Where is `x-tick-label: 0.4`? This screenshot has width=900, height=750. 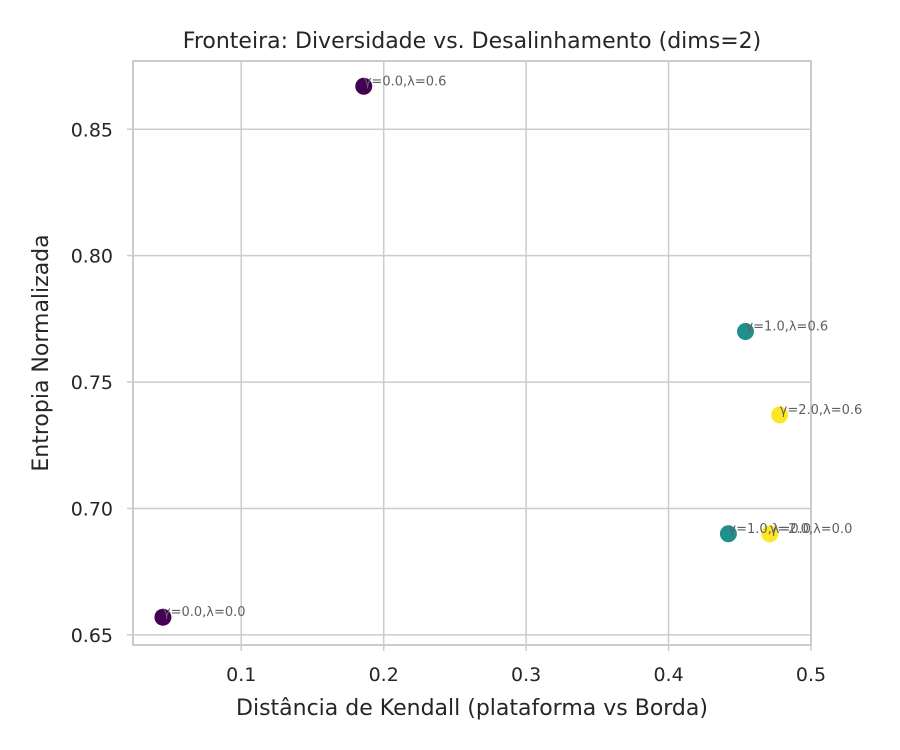
x-tick-label: 0.4 is located at coordinates (668, 675).